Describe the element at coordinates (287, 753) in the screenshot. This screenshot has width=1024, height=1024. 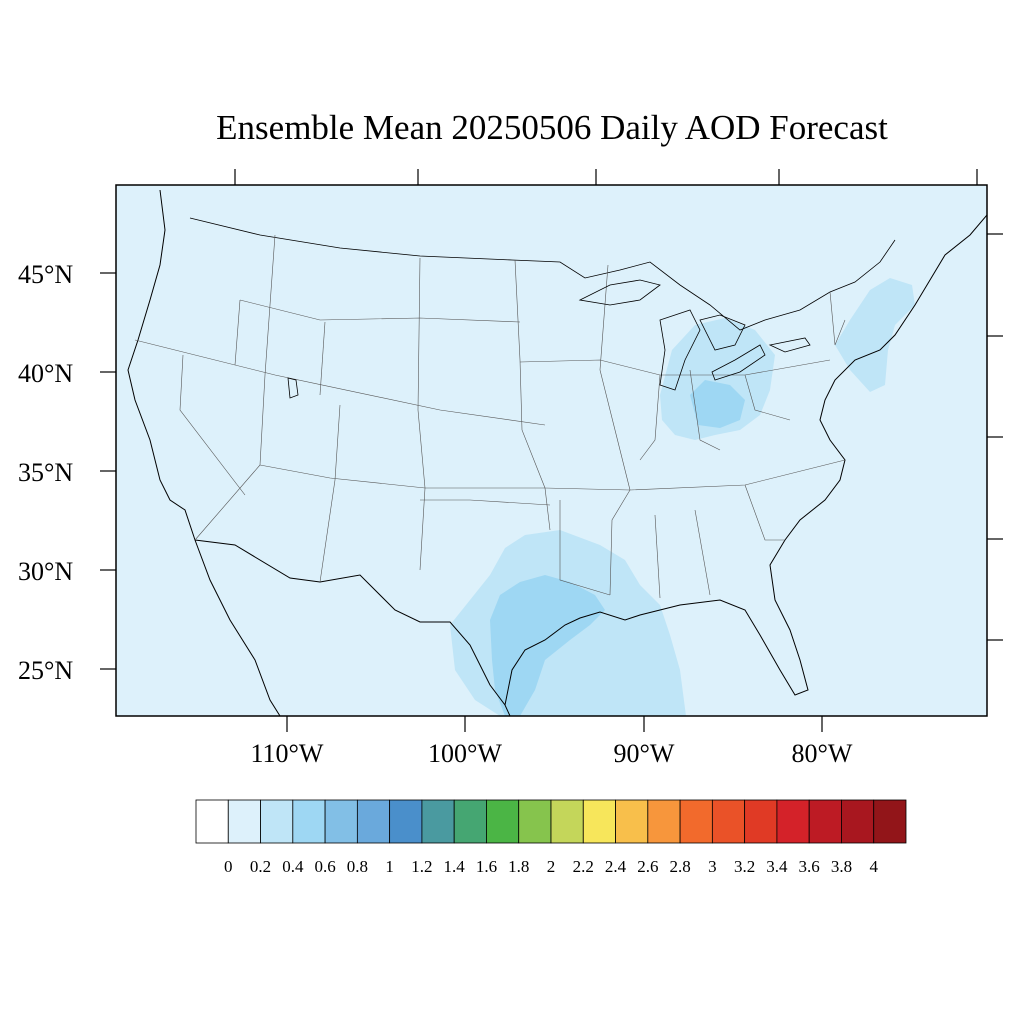
I see `lon-label-110w: 110°W` at that location.